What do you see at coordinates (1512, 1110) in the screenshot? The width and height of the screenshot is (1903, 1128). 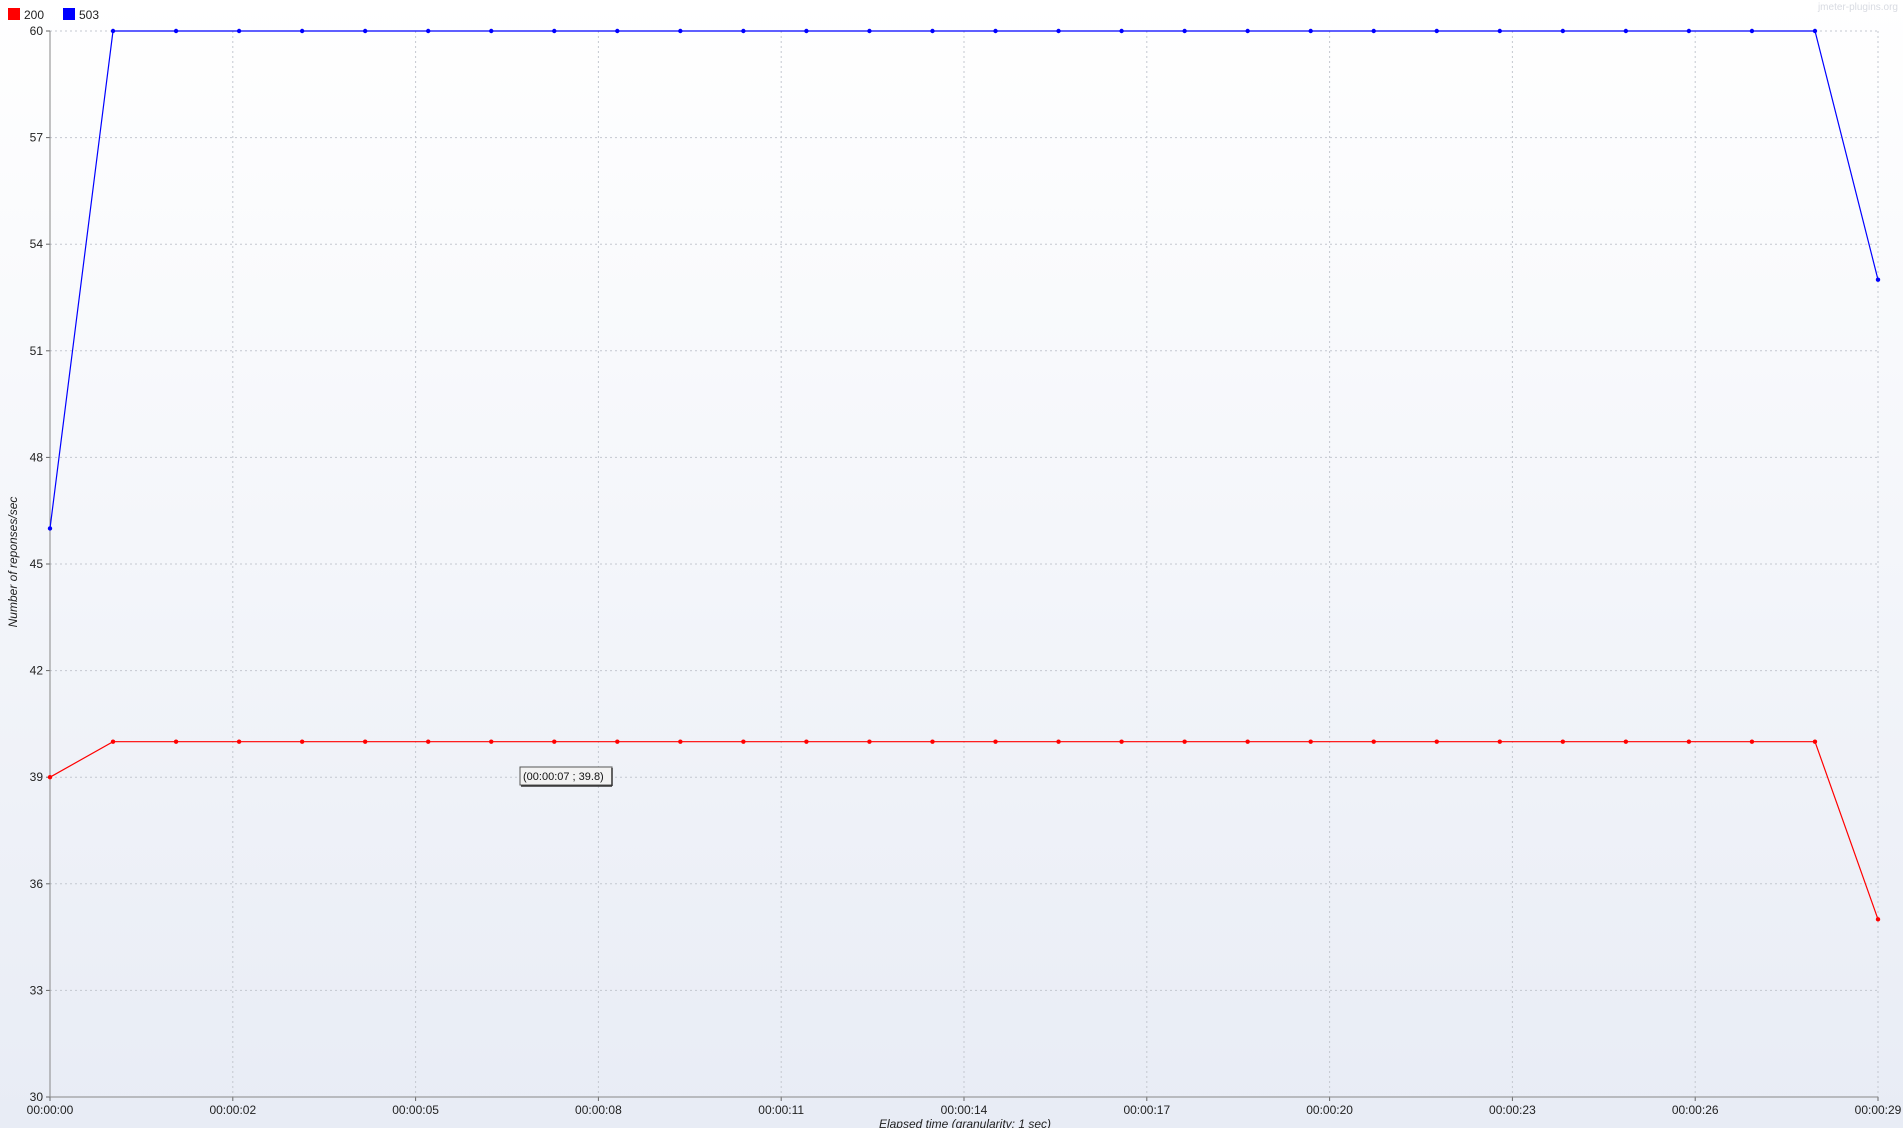 I see `x-tick-label: 00:00:23` at bounding box center [1512, 1110].